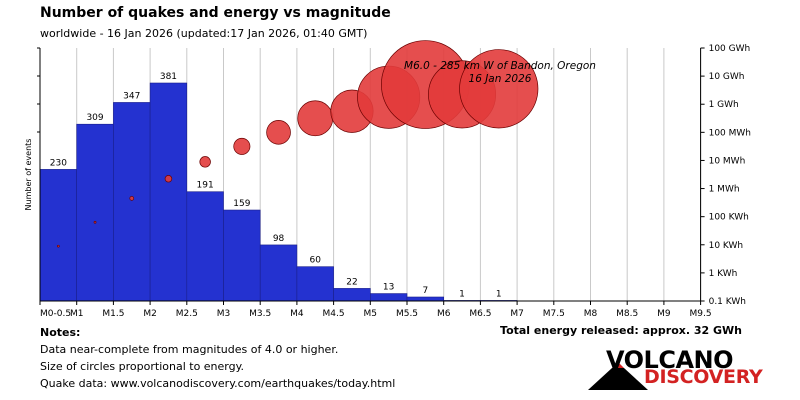 Image resolution: width=800 pixels, height=400 pixels. I want to click on bar-value-label: 309, so click(94, 118).